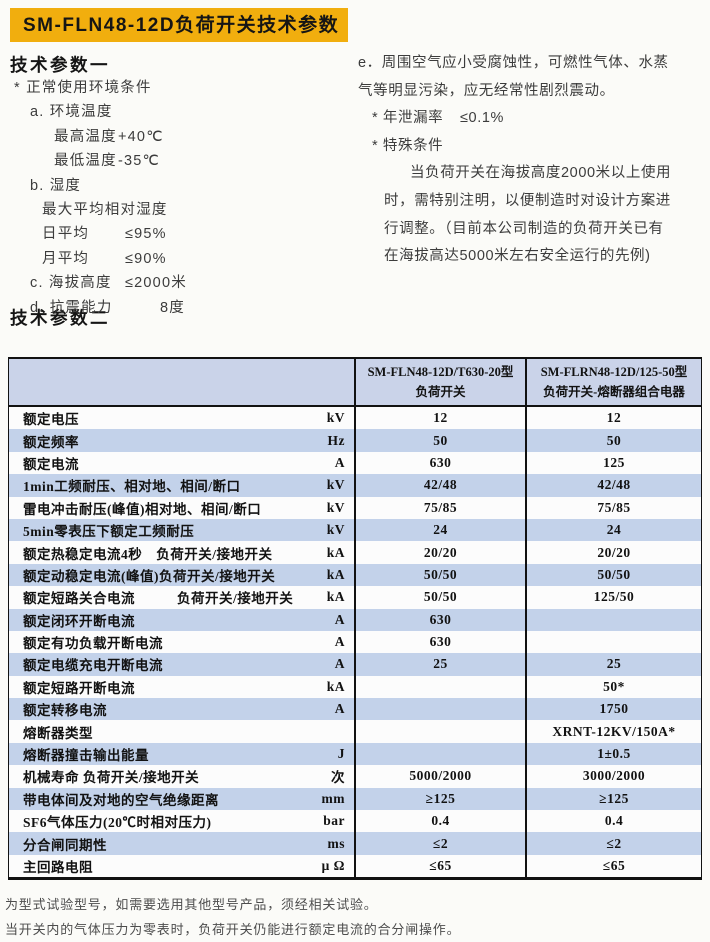 The height and width of the screenshot is (942, 710). I want to click on table-header-type: 负荷开关-熔断器组合电器, so click(614, 392).